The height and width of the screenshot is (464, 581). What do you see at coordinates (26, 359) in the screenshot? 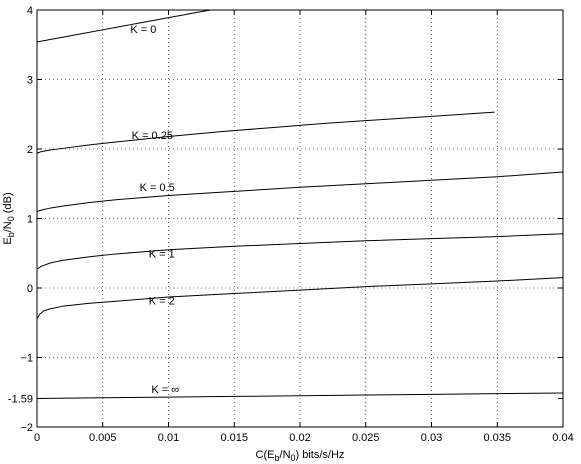
I see `y-tick-label: −1` at bounding box center [26, 359].